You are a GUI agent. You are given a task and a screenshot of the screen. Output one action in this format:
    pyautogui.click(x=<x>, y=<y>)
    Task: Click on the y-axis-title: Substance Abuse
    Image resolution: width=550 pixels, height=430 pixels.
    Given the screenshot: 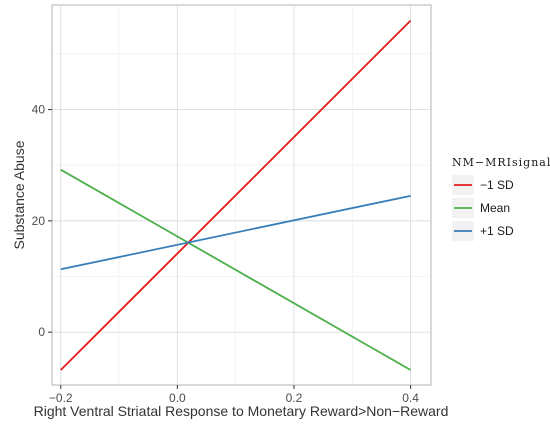 What is the action you would take?
    pyautogui.click(x=19, y=194)
    